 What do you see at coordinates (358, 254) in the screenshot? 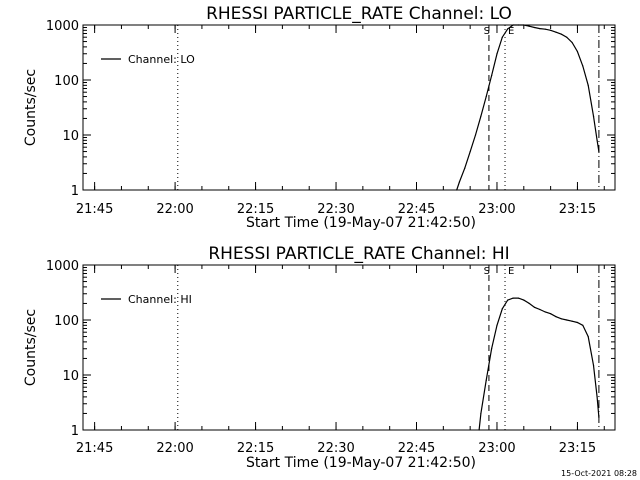
I see `chart-title: RHESSI PARTICLE_RATE Channel: HI` at bounding box center [358, 254].